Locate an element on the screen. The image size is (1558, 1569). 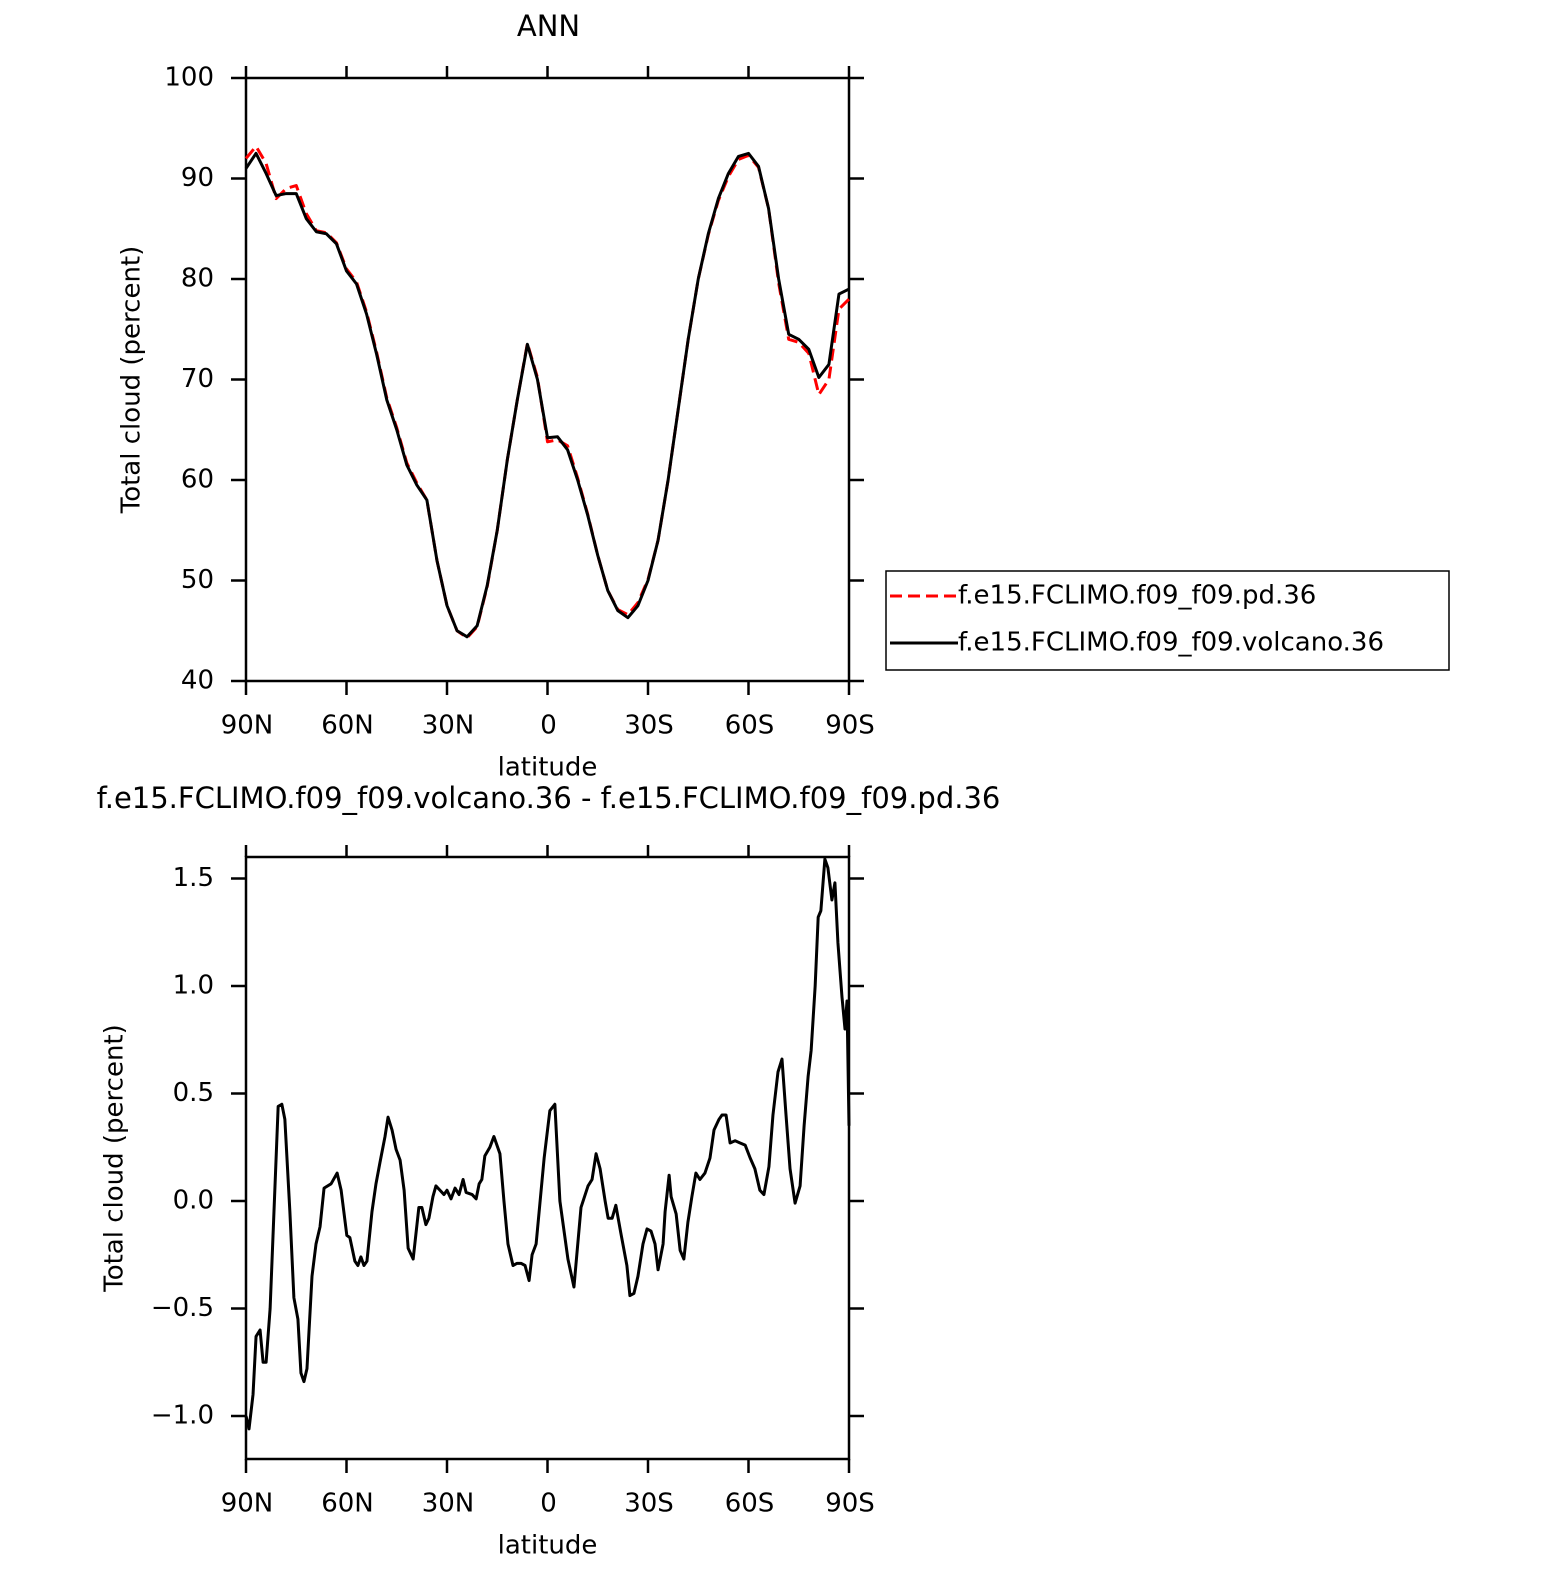
legend-label: f.e15.FCLIMO.f09_f09.volcano.36 is located at coordinates (1171, 643).